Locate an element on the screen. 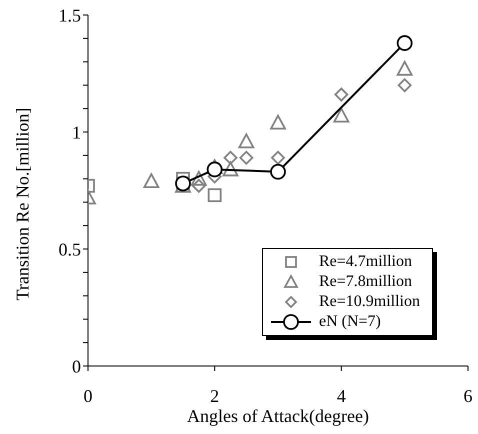 The height and width of the screenshot is (434, 478). y-axis-title: Transition Re No.[million] is located at coordinates (22, 204).